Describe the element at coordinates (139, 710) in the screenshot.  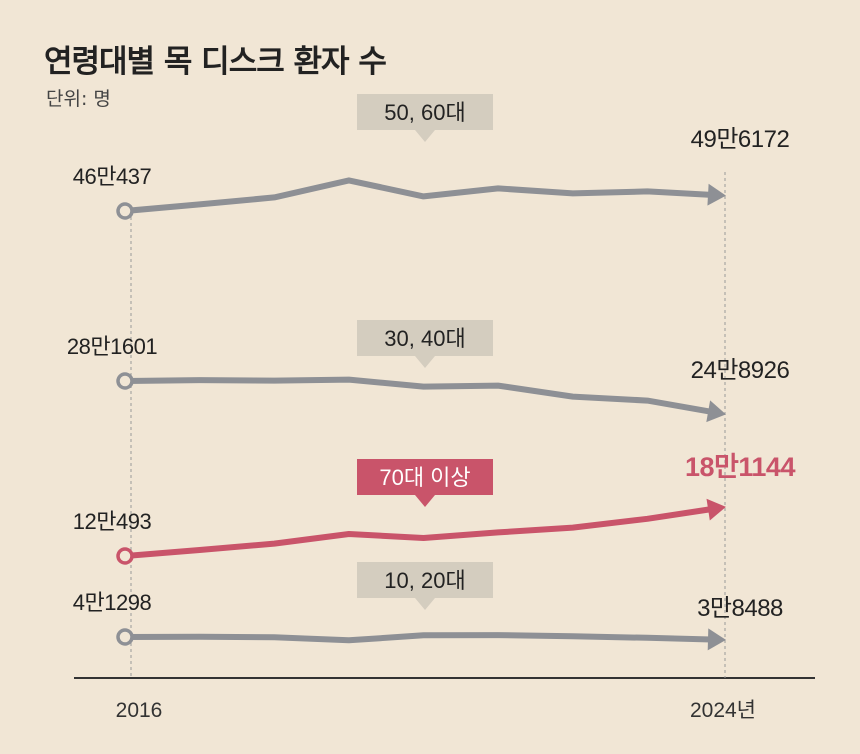
I see `x-tick-start: 2016` at that location.